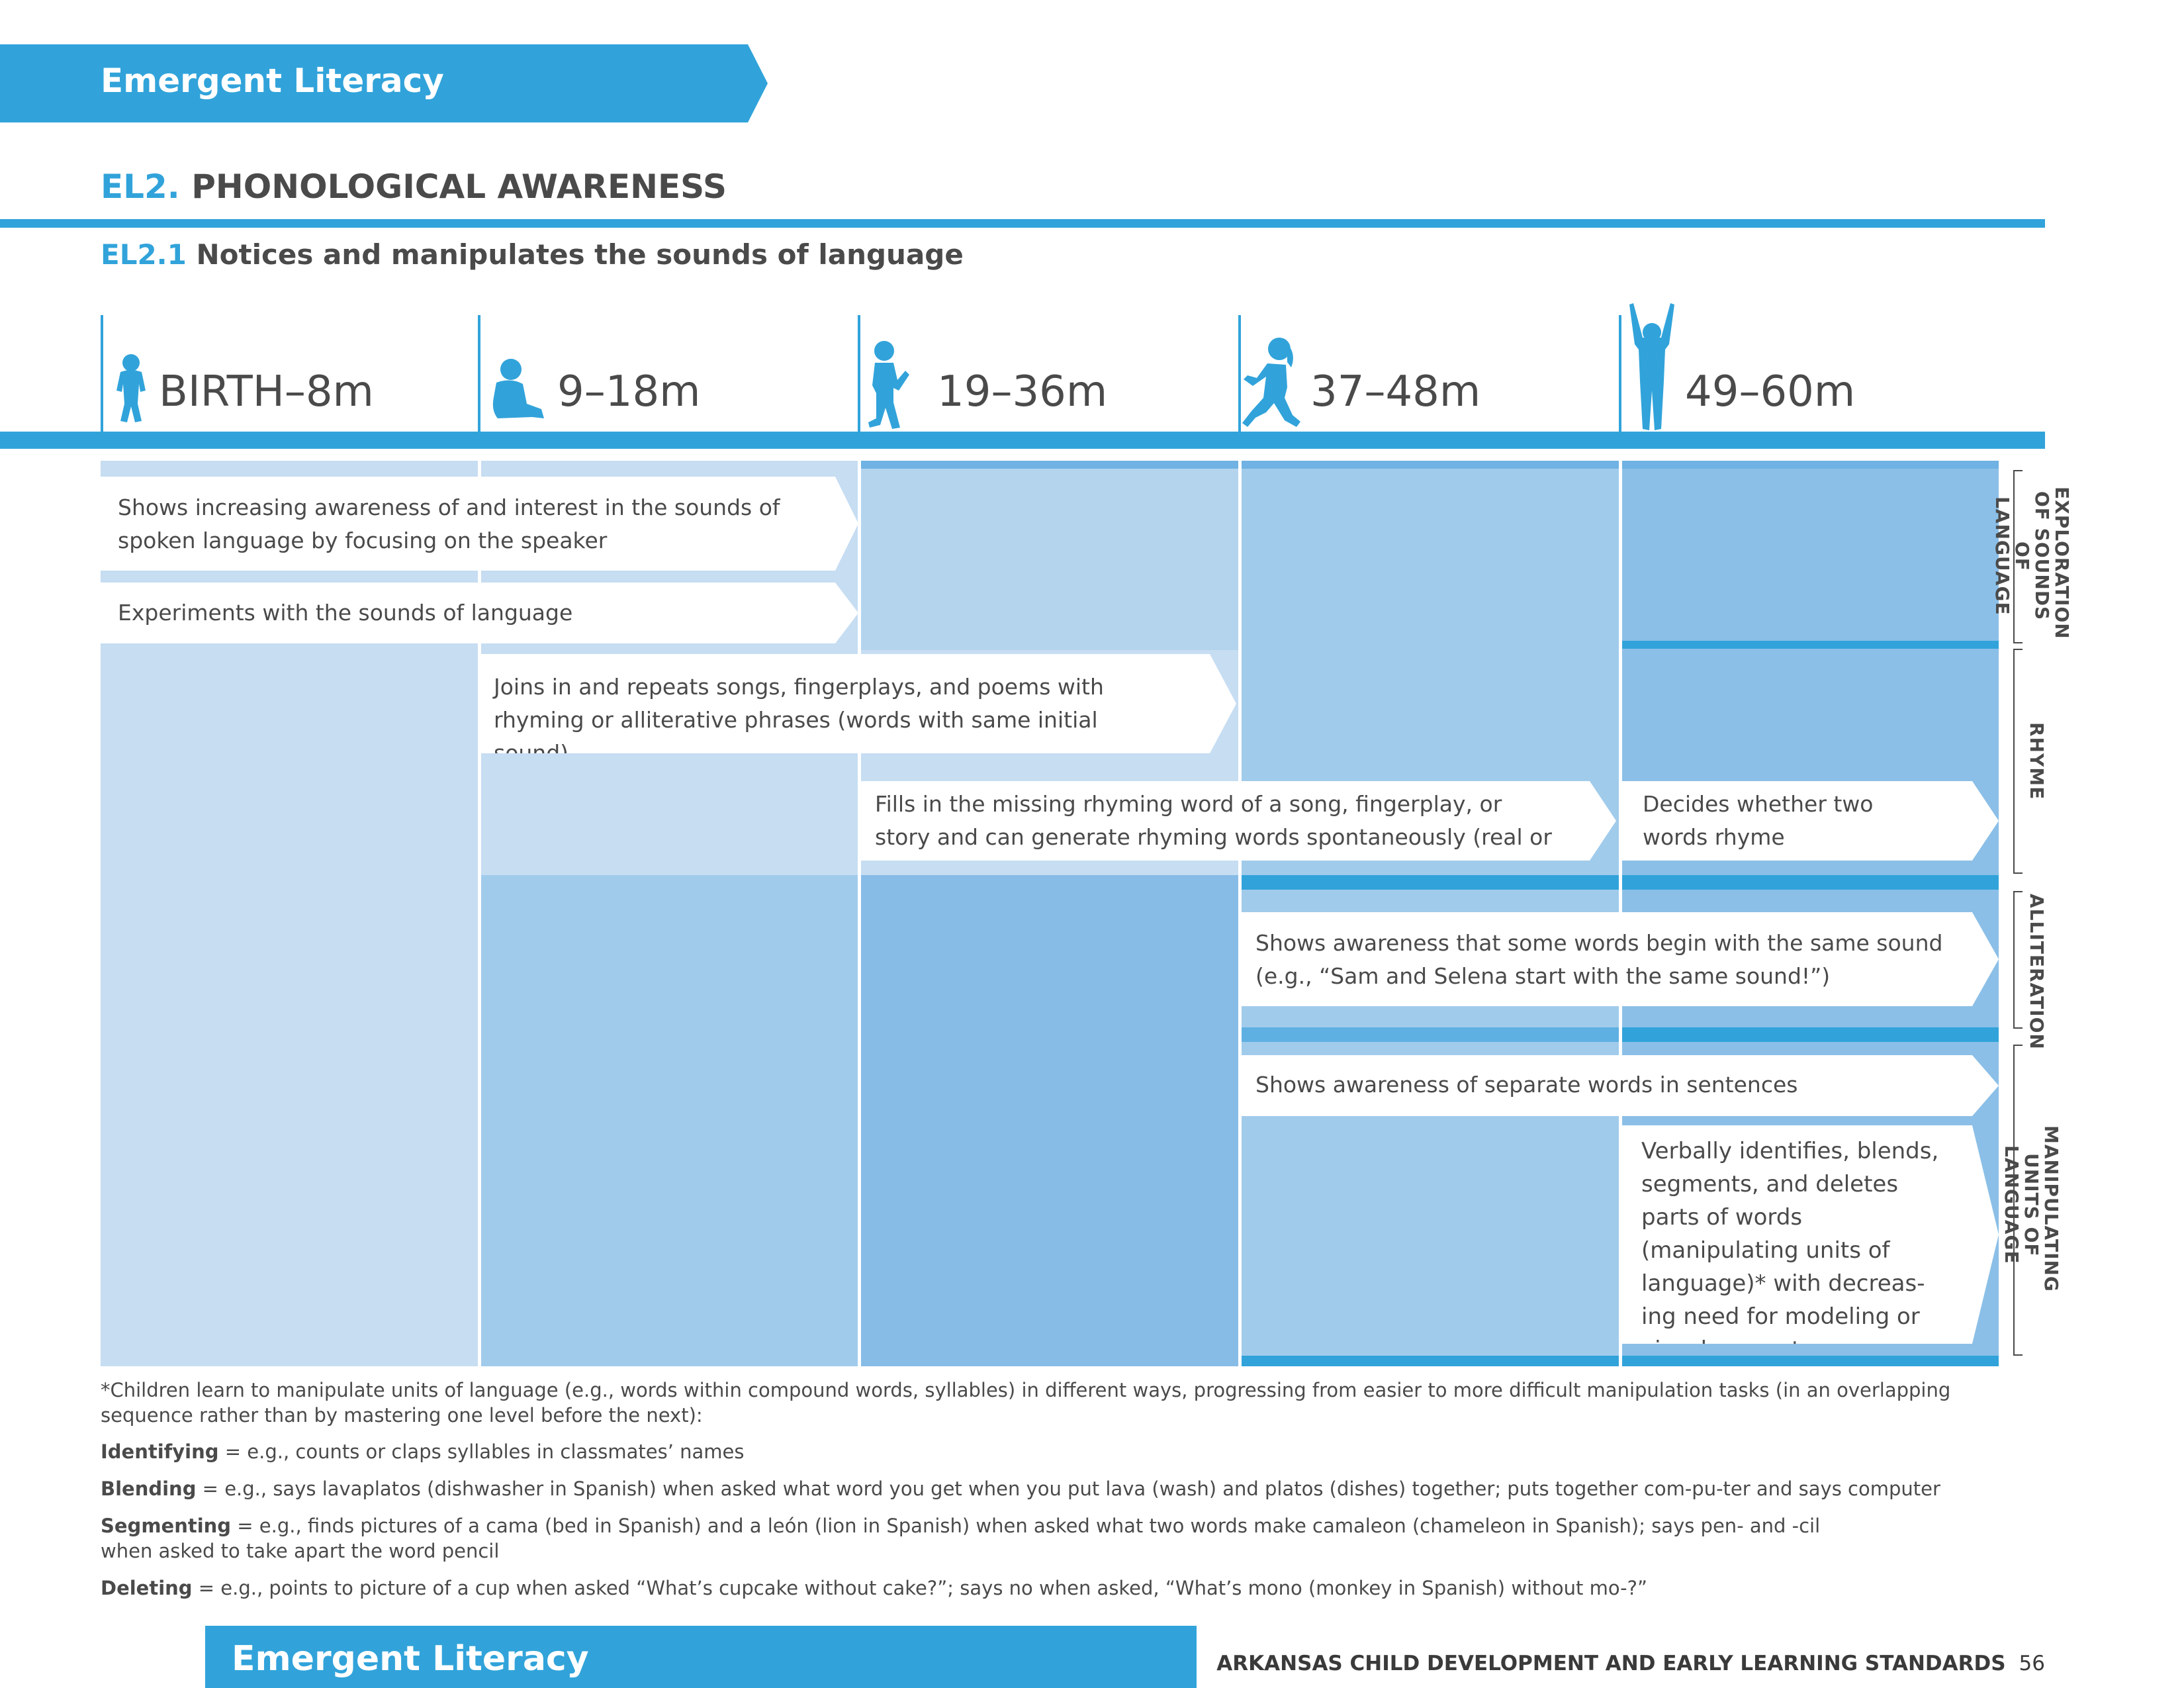 The height and width of the screenshot is (1688, 2184). Describe the element at coordinates (149, 1488) in the screenshot. I see `footnote-term: Blending` at that location.